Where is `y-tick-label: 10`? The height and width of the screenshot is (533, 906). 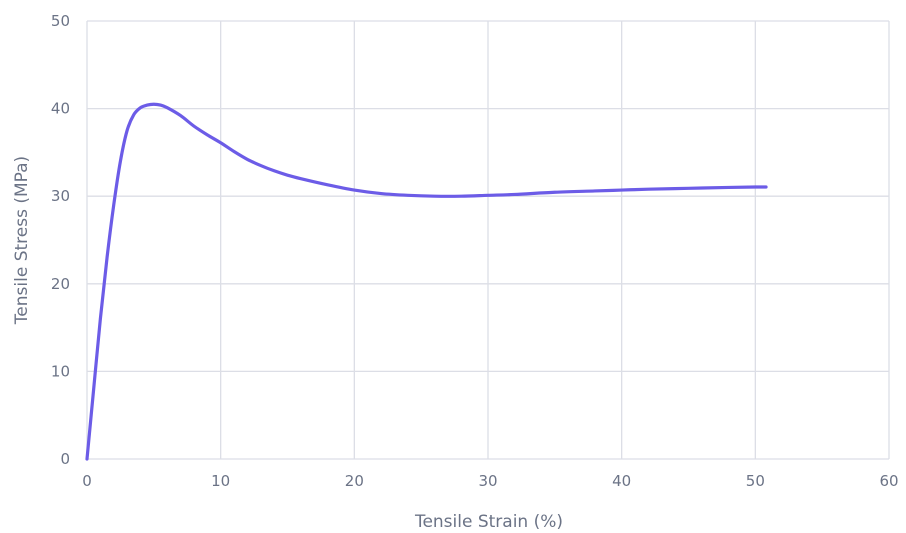
y-tick-label: 10 is located at coordinates (60, 371).